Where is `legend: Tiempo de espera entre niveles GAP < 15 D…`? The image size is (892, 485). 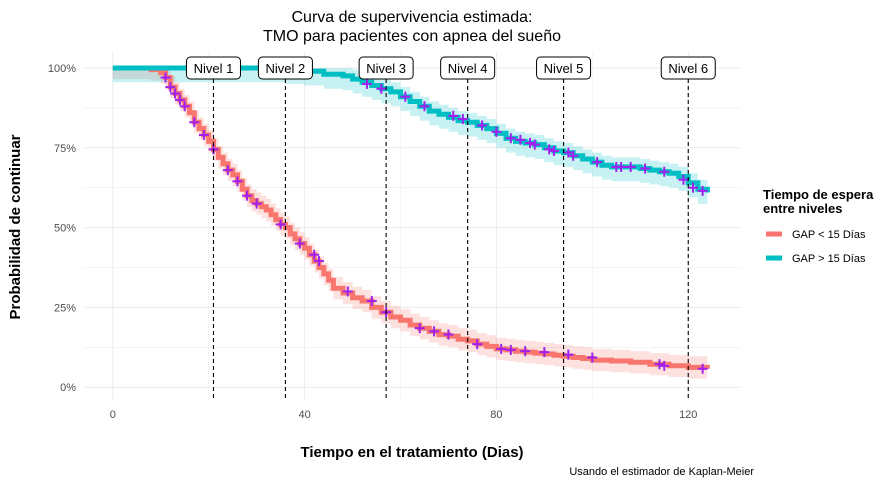 legend: Tiempo de espera entre niveles GAP < 15 D… is located at coordinates (818, 226).